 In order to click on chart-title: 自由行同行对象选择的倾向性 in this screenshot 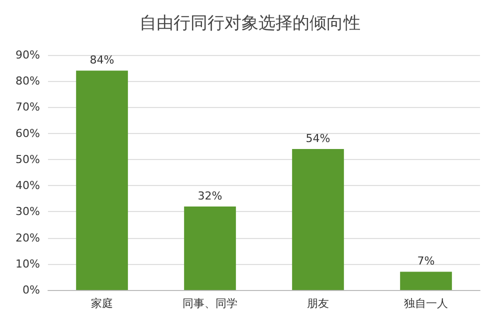, I will do `click(250, 24)`.